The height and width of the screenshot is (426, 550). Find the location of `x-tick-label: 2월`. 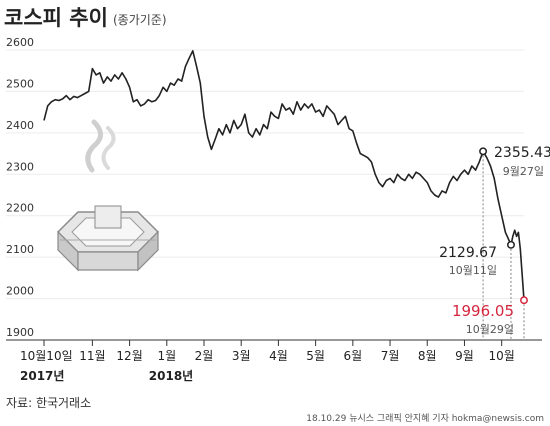

x-tick-label: 2월 is located at coordinates (204, 356).